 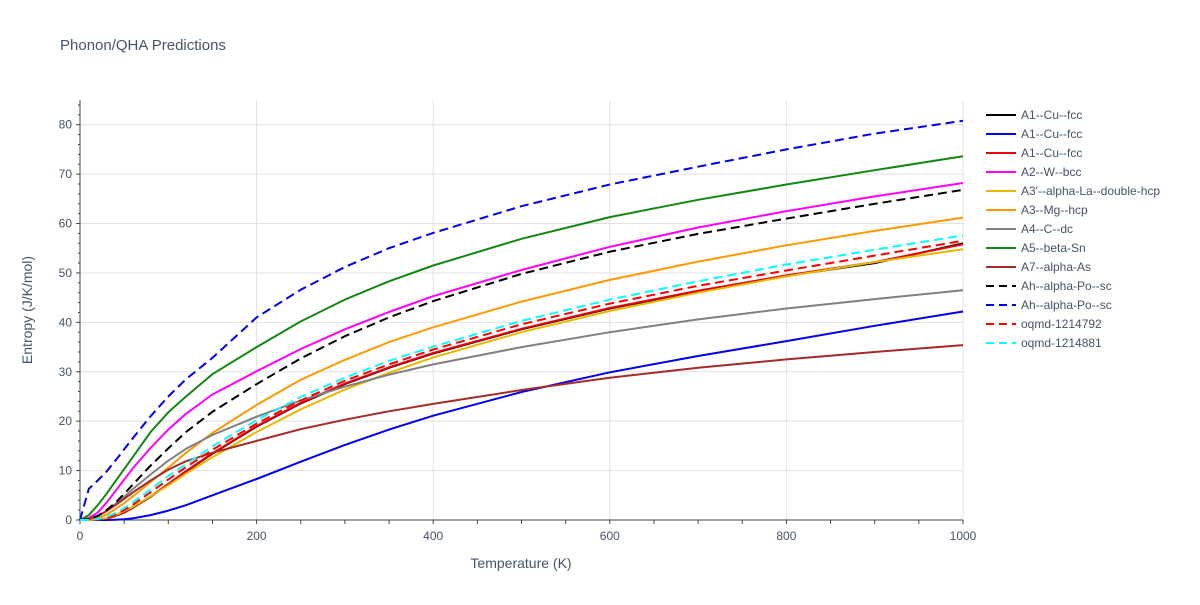 I want to click on chart-title: Phonon/QHA Predictions, so click(x=143, y=45).